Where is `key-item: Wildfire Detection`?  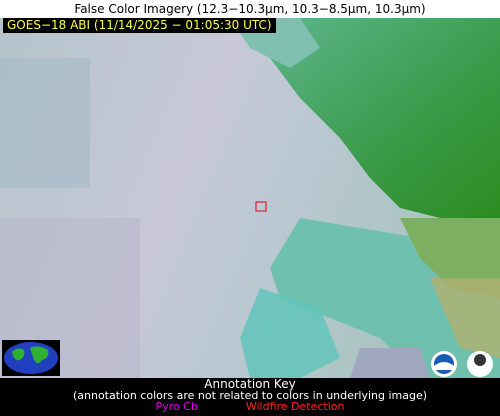 key-item: Wildfire Detection is located at coordinates (295, 406).